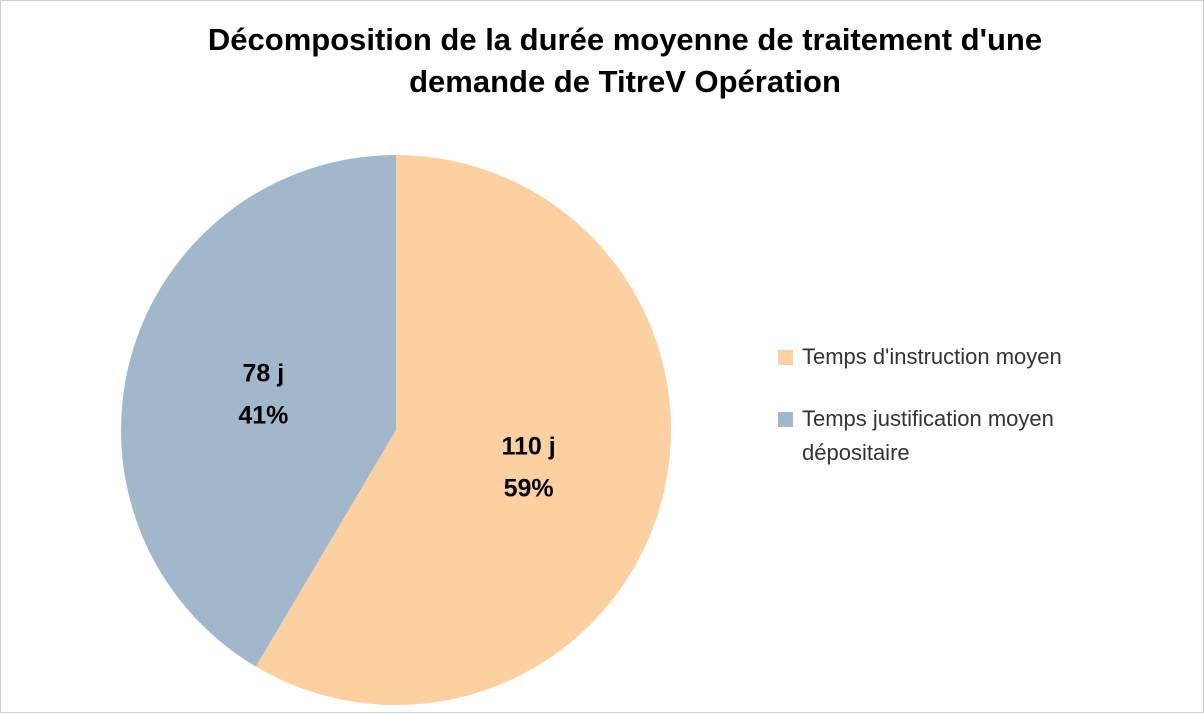 This screenshot has height=713, width=1204. I want to click on legend-item: Temps justification moyen dépositaire, so click(958, 436).